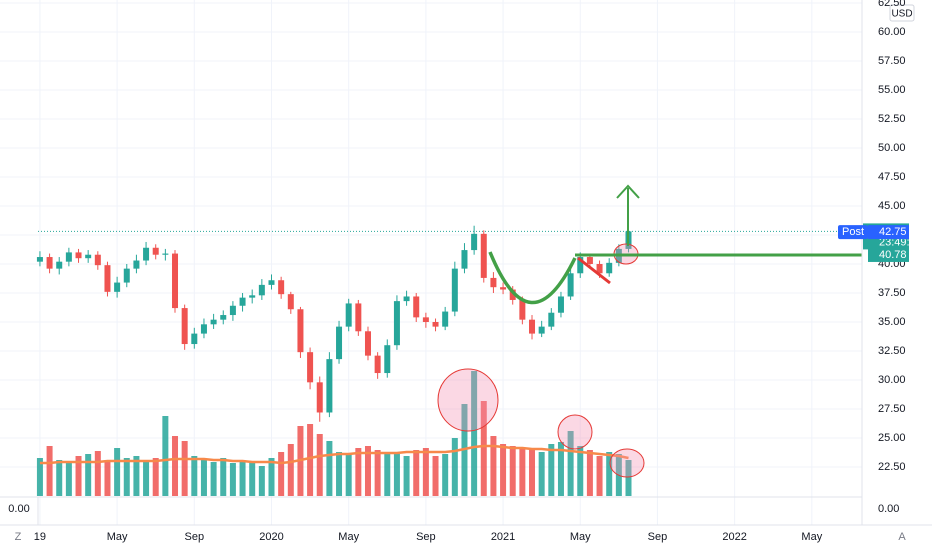 This screenshot has height=550, width=932. Describe the element at coordinates (892, 177) in the screenshot. I see `y-tick-label: 47.50` at that location.